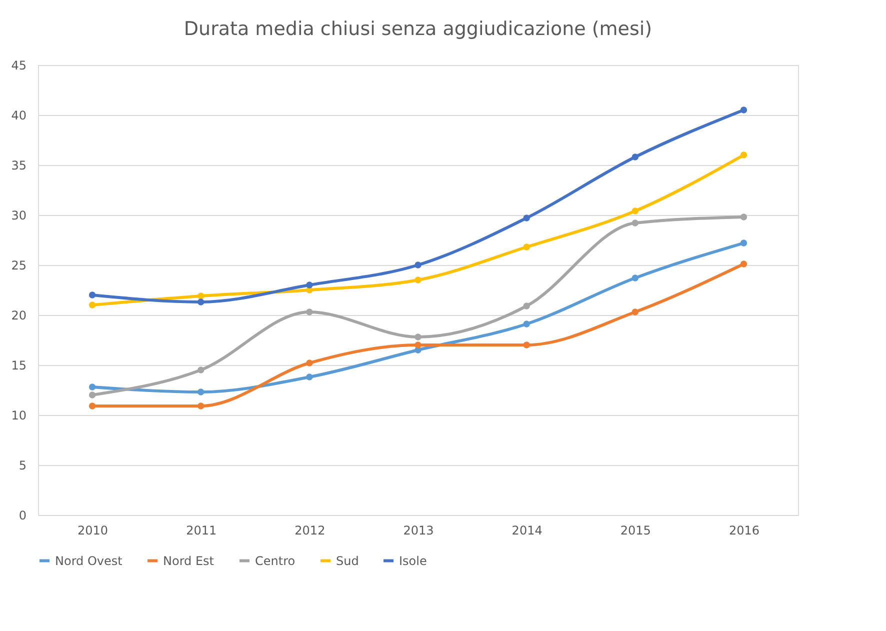 This screenshot has height=631, width=886. Describe the element at coordinates (18, 165) in the screenshot. I see `y-tick-label: 35` at that location.